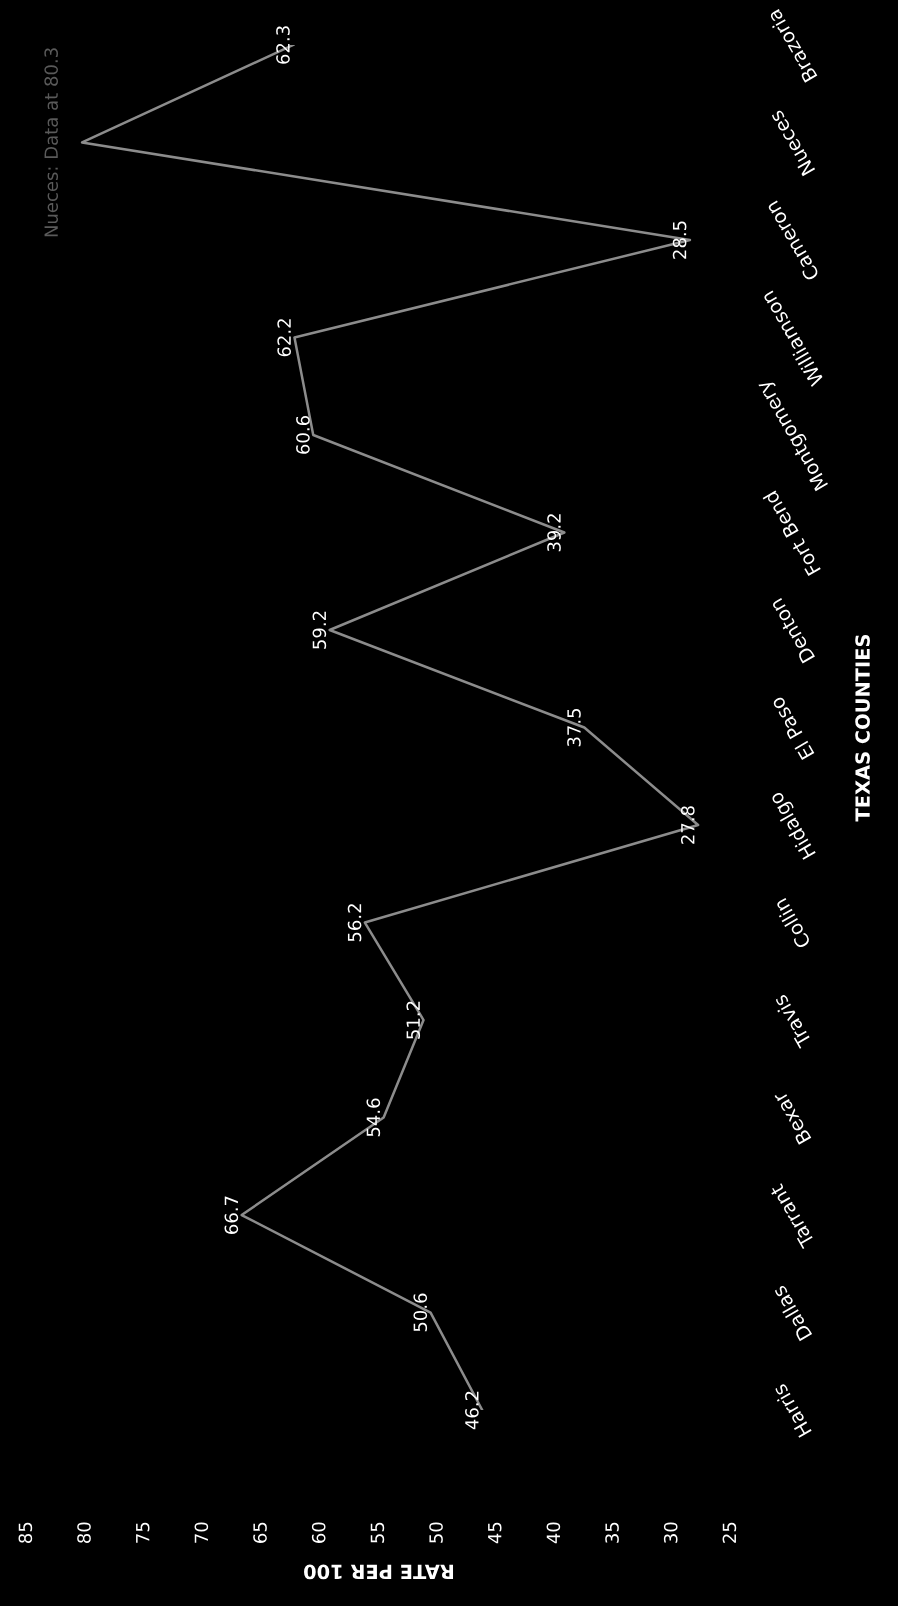 The image size is (898, 1606). I want to click on data-label: 50.6, so click(420, 1312).